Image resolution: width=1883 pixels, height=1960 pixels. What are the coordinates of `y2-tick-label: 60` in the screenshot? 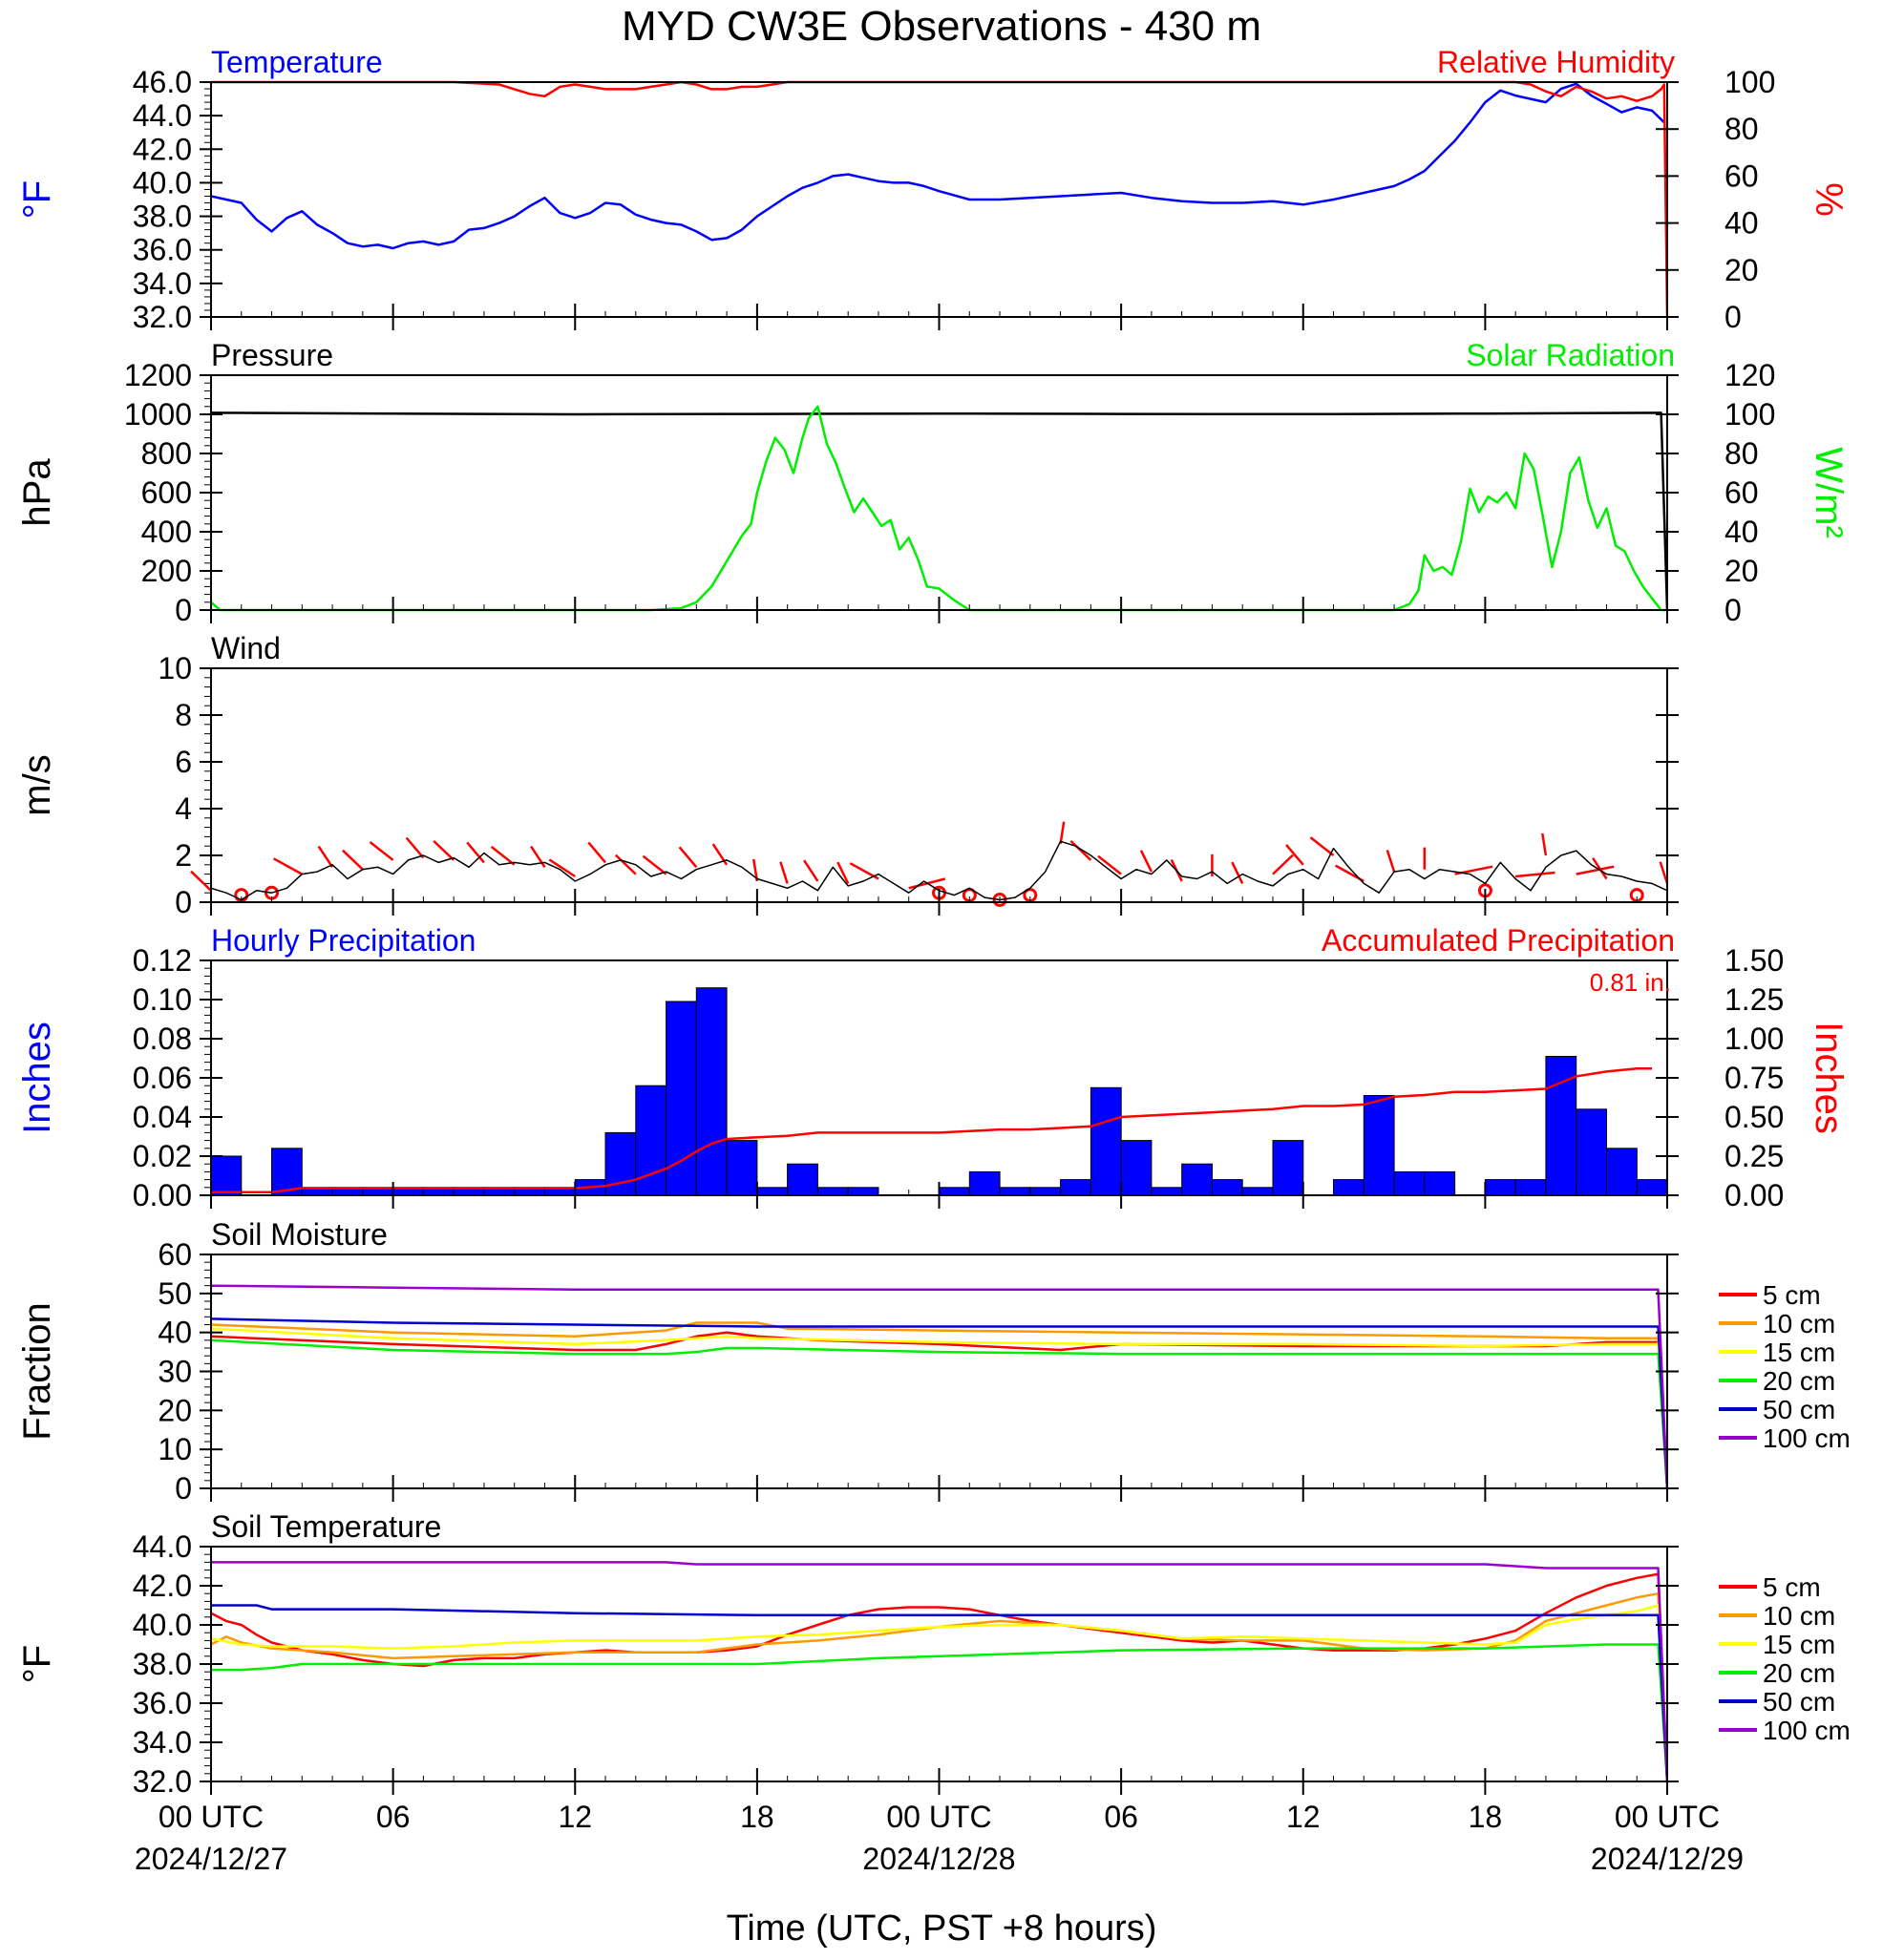 It's located at (1741, 175).